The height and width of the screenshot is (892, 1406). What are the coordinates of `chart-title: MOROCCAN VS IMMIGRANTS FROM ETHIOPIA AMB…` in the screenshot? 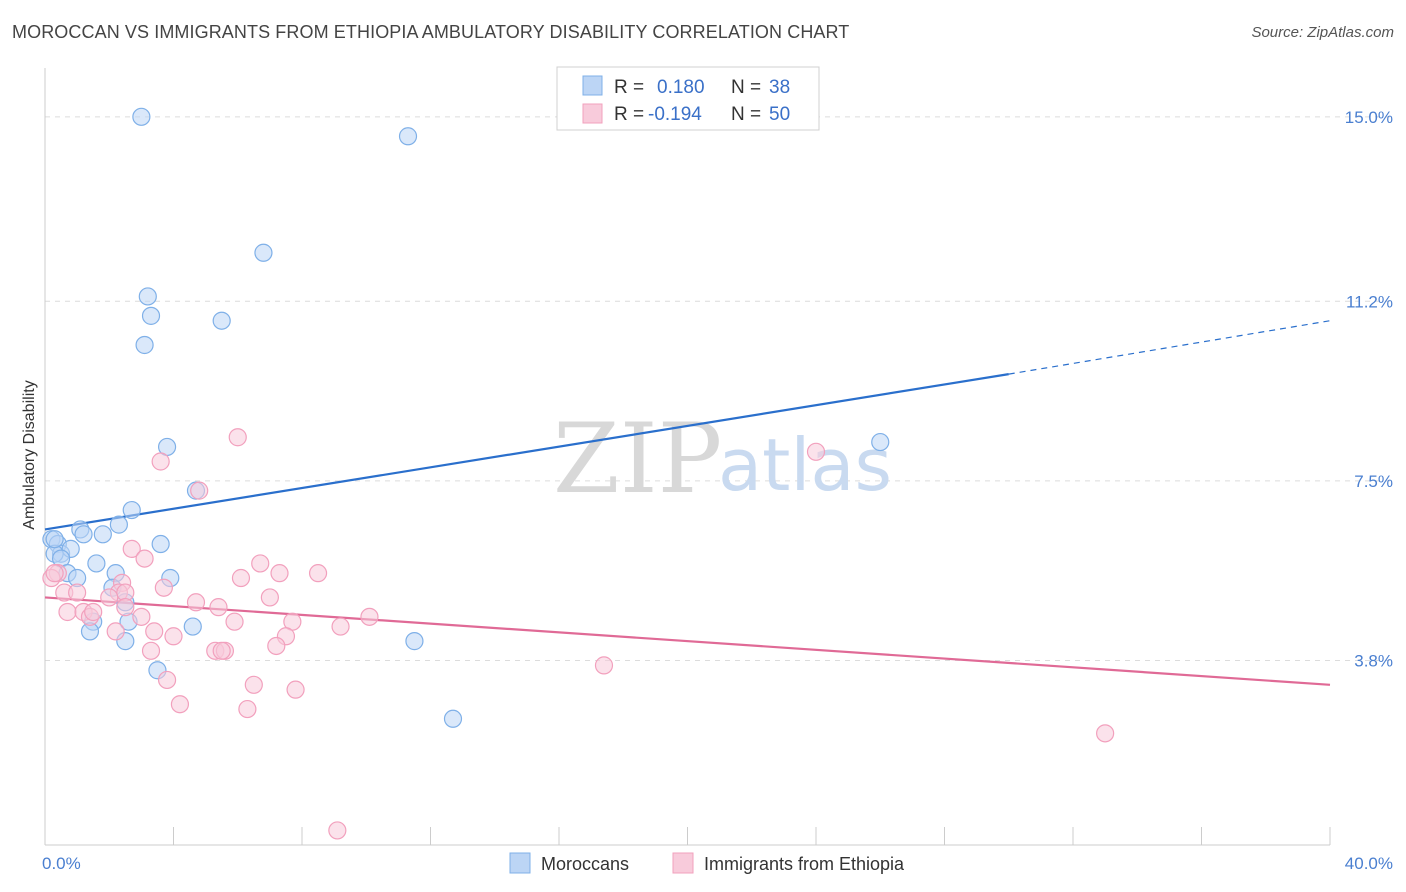 It's located at (431, 32).